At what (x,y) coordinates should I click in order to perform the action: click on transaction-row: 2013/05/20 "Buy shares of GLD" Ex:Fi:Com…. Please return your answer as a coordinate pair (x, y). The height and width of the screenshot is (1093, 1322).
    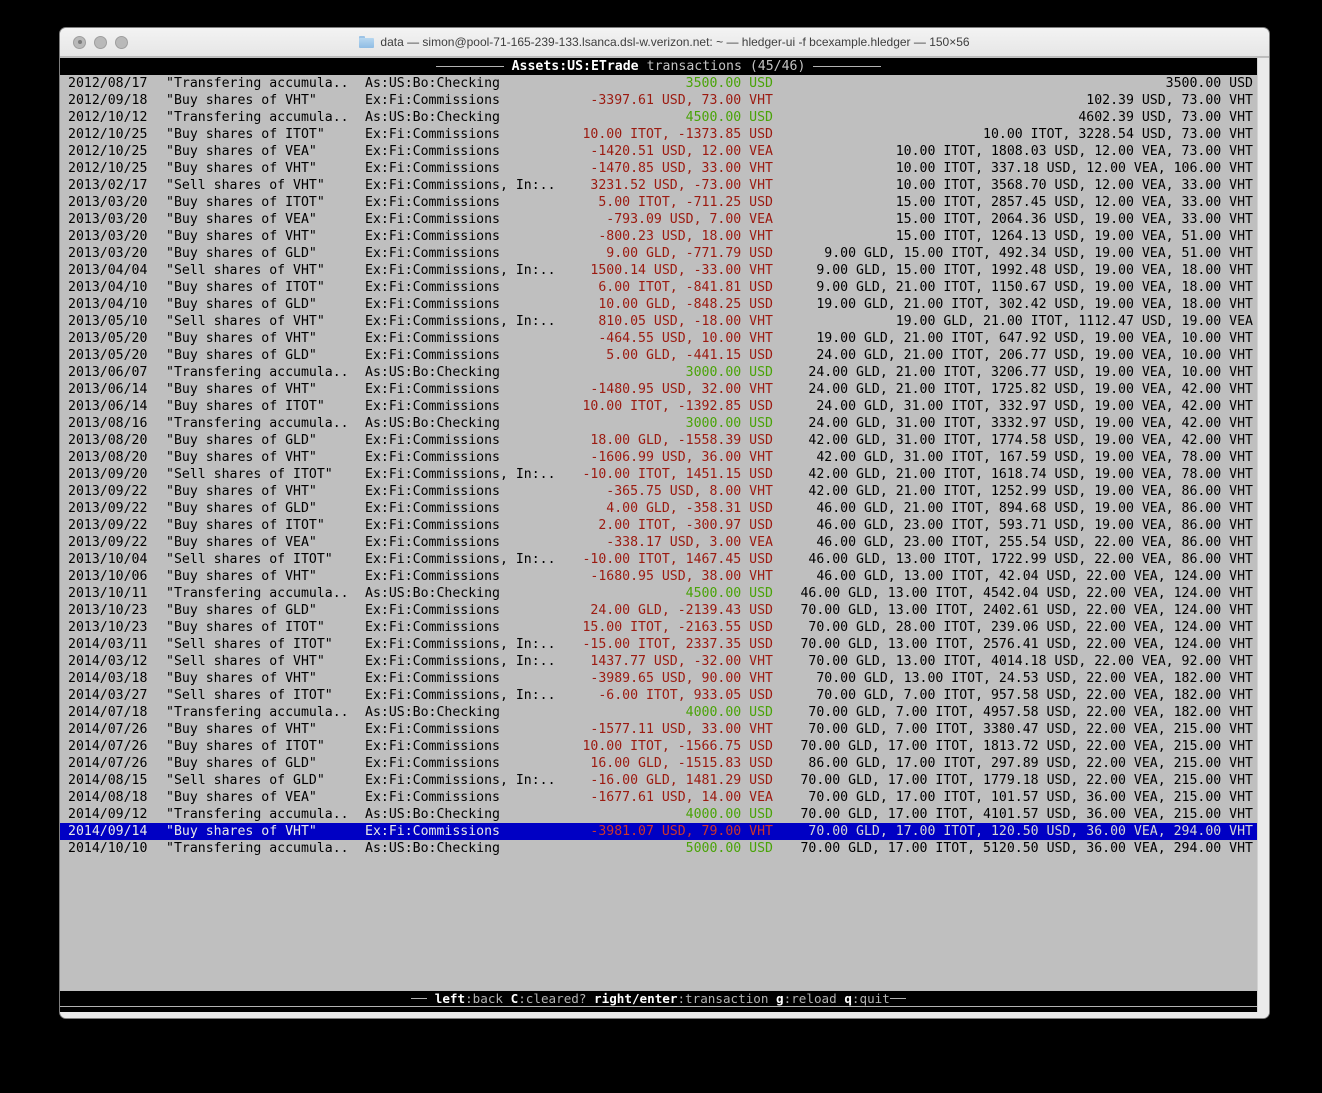
    Looking at the image, I should click on (658, 355).